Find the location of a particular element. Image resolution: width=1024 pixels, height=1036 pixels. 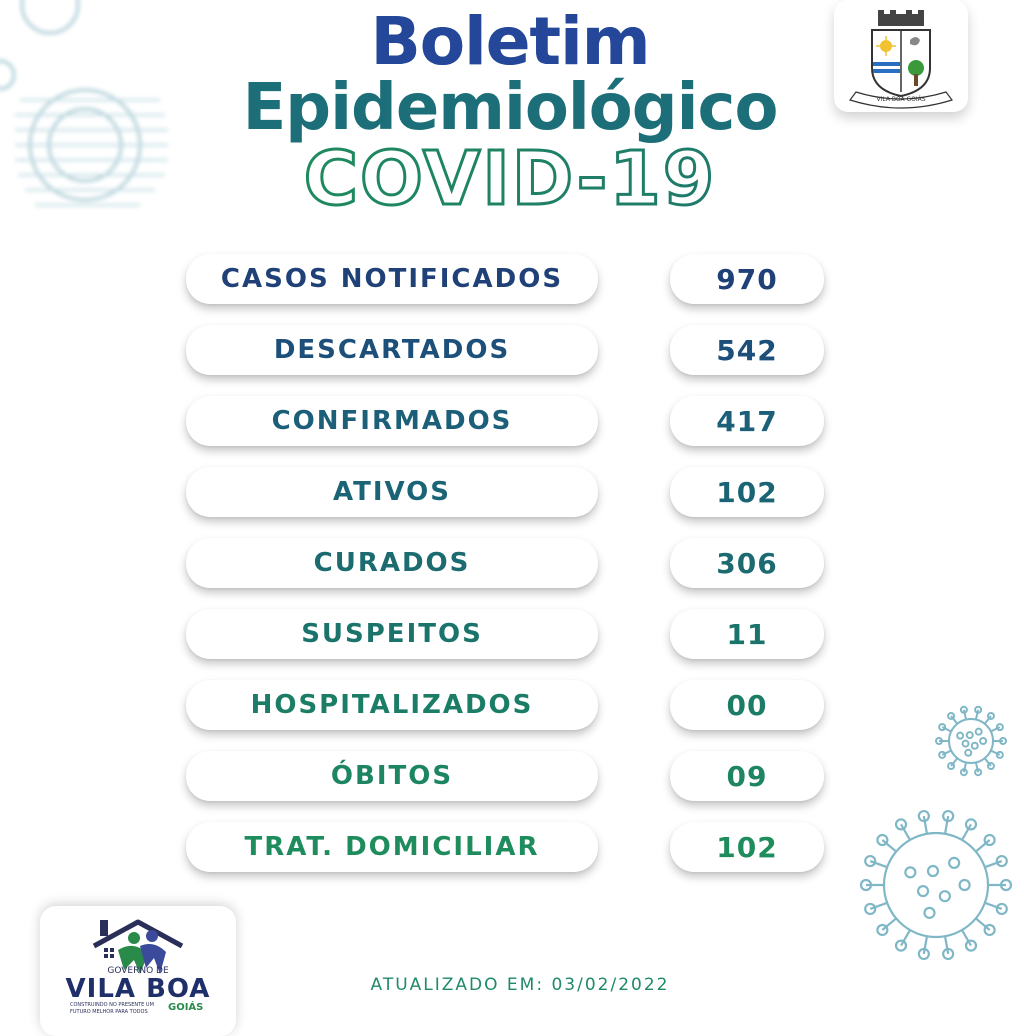

title-line-3: COVID-19 is located at coordinates (510, 178).